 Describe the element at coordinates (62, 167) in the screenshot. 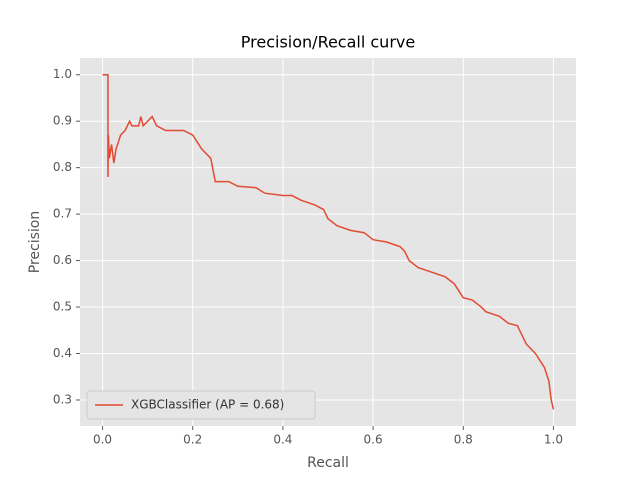

I see `y-tick-label: 0.8` at that location.